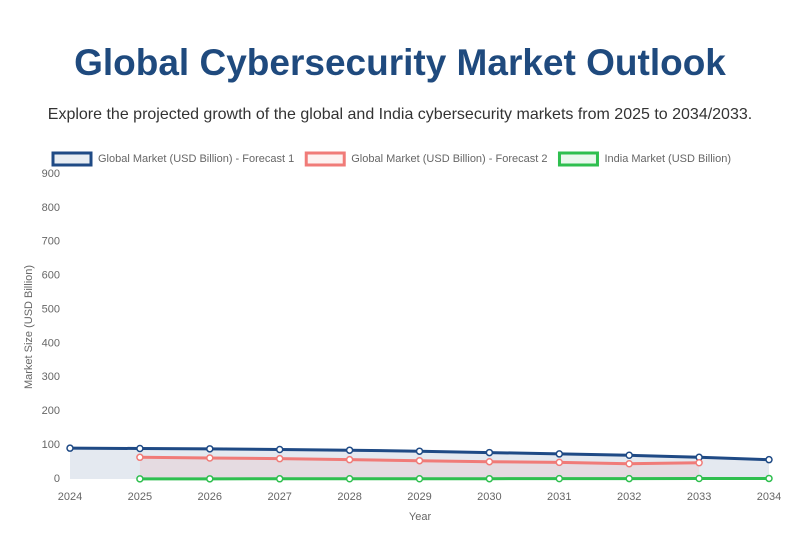  What do you see at coordinates (29, 327) in the screenshot?
I see `y-axis-title: Market Size (USD Billion)` at bounding box center [29, 327].